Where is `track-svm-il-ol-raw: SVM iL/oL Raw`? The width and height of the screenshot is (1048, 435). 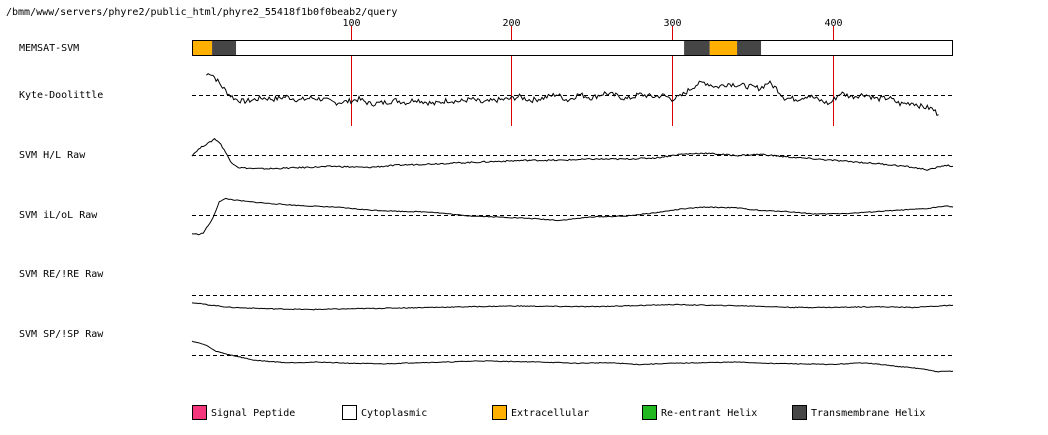
track-svm-il-ol-raw: SVM iL/oL Raw is located at coordinates (486, 216).